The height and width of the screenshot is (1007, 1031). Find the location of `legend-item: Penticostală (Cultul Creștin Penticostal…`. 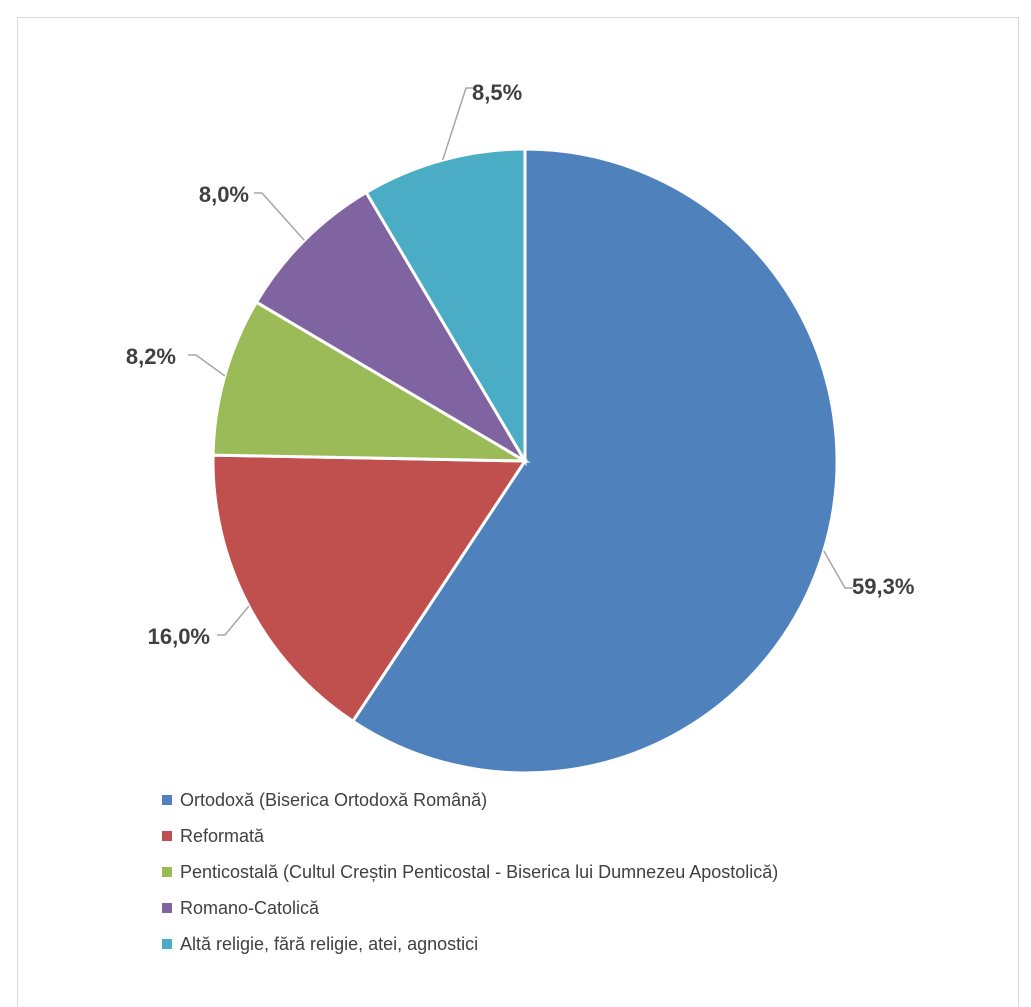

legend-item: Penticostală (Cultul Creștin Penticostal… is located at coordinates (470, 872).